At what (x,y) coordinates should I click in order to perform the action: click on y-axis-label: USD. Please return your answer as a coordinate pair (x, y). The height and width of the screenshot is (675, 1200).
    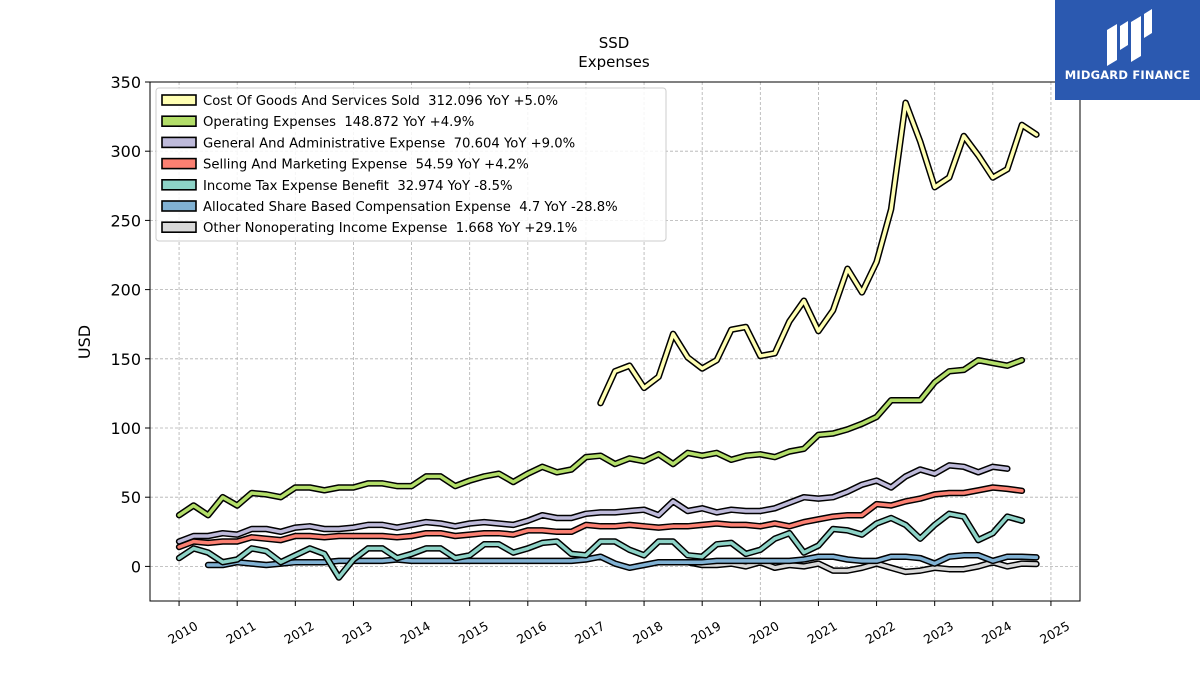
    Looking at the image, I should click on (84, 342).